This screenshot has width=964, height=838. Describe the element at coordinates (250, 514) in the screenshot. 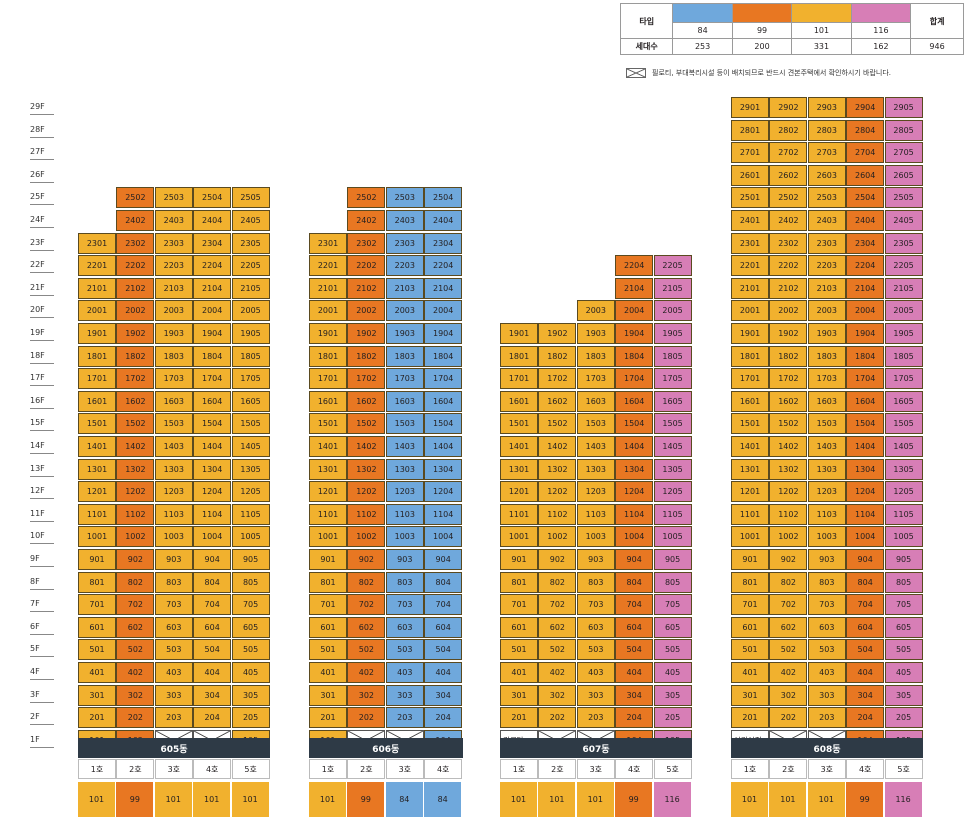

I see `unit-cell: 1105` at that location.